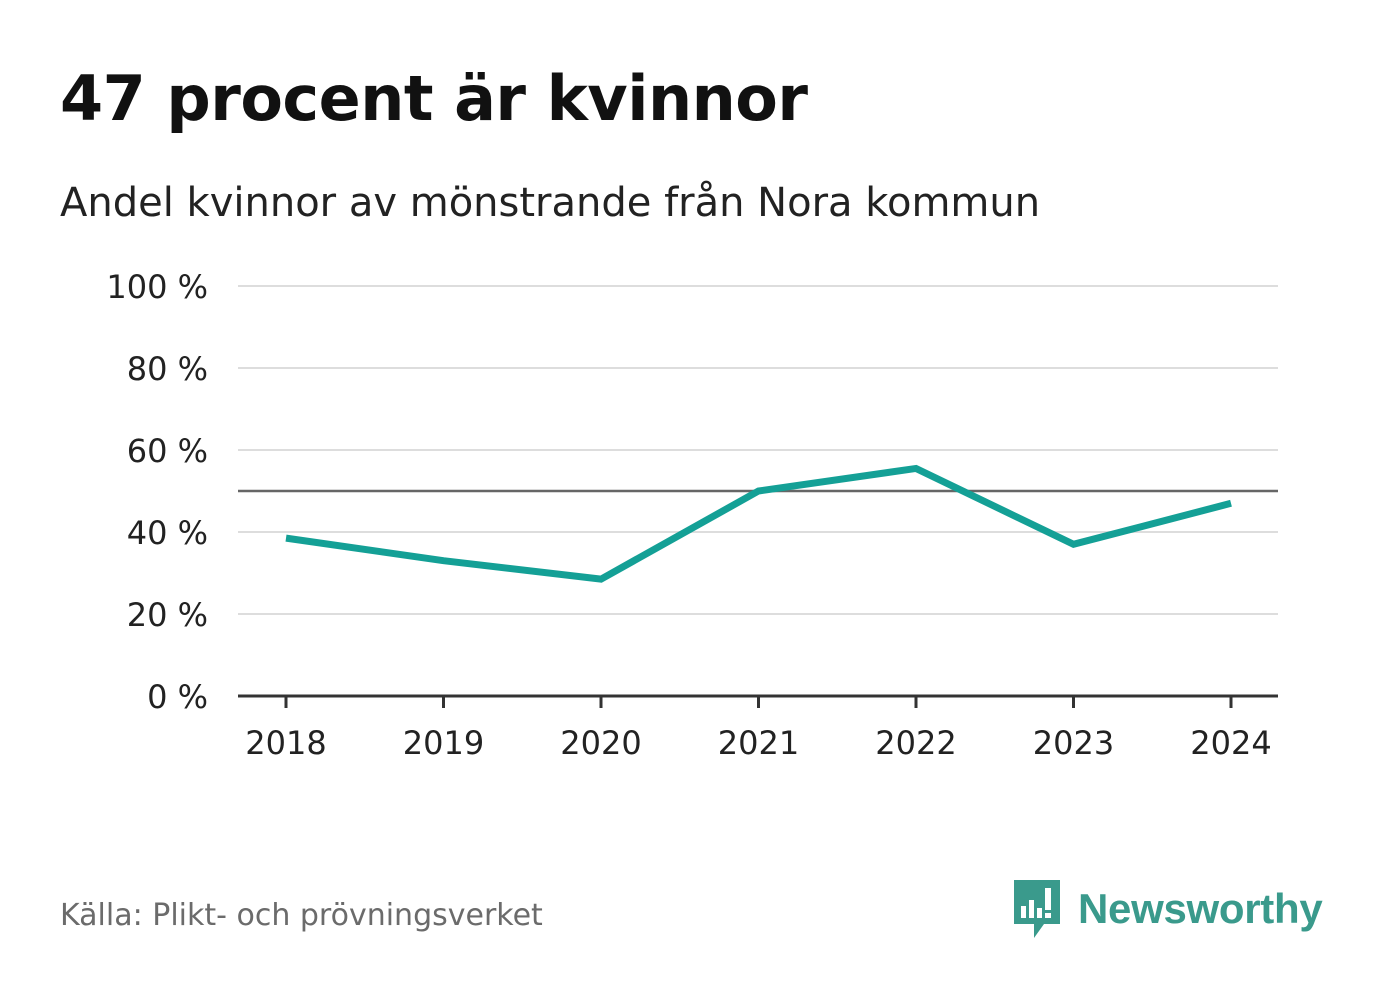 The image size is (1382, 999). I want to click on x-tick-label-2022: 2022, so click(915, 743).